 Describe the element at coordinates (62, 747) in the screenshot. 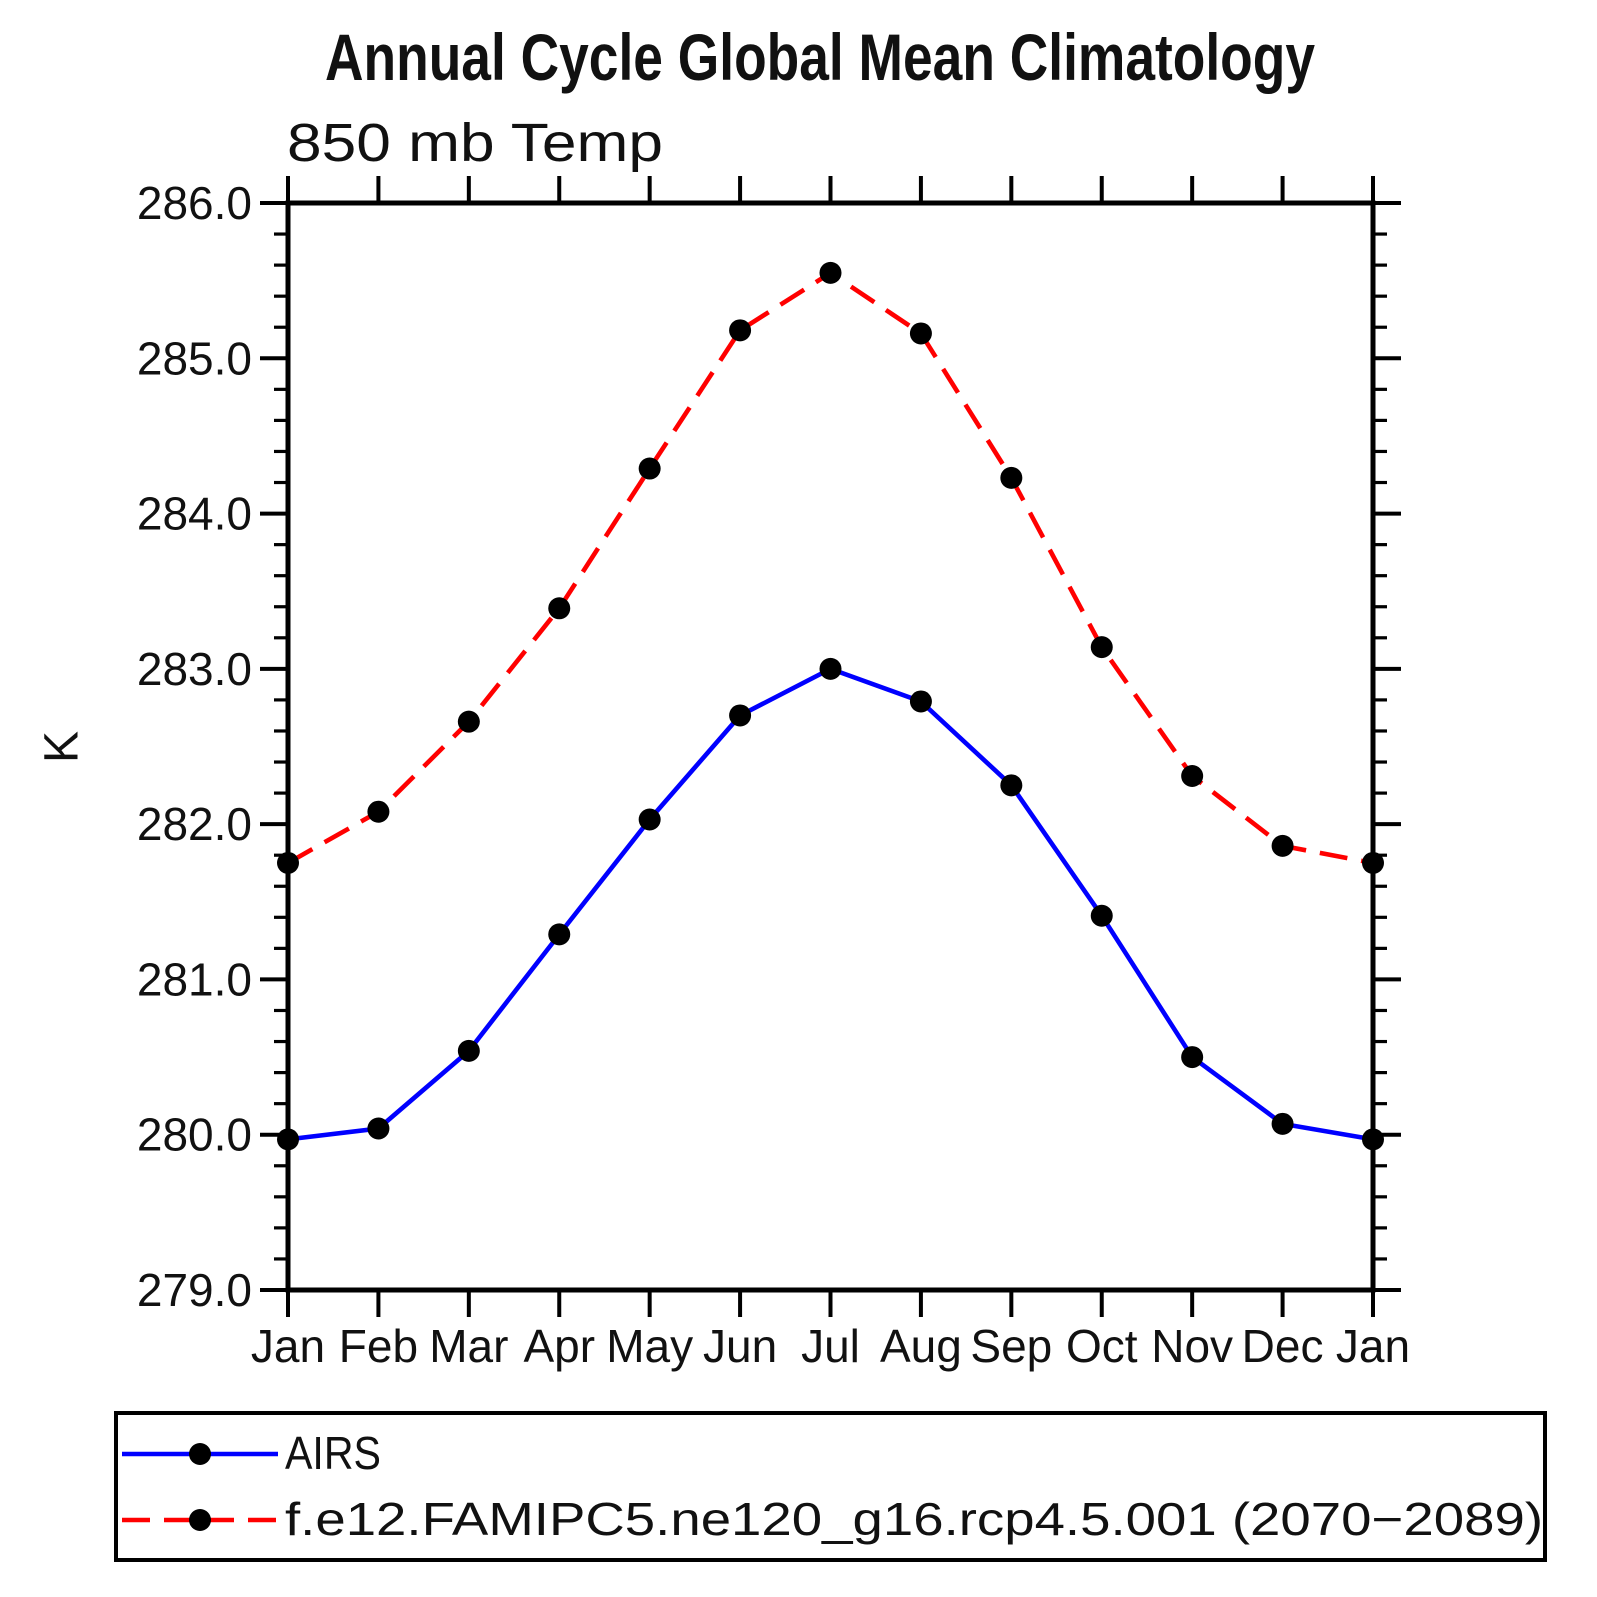

I see `y-axis-label: K` at that location.